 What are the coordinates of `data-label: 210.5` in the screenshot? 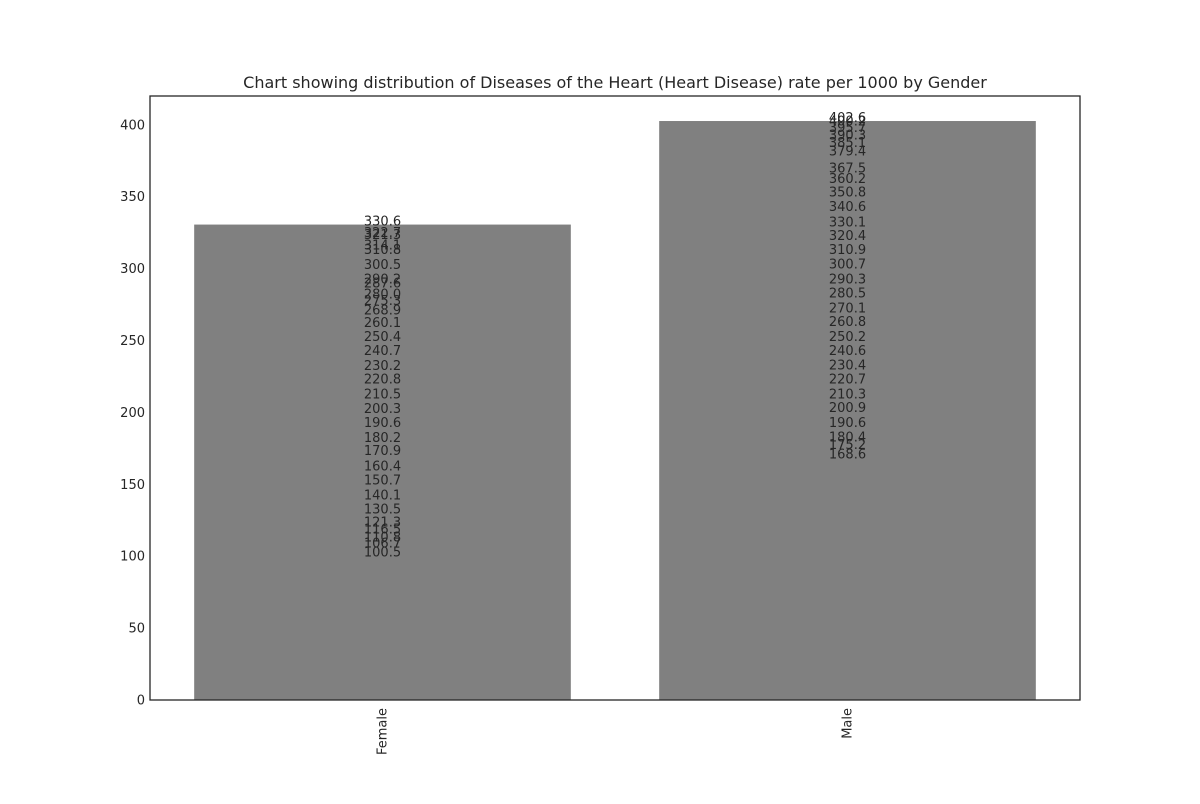 It's located at (382, 394).